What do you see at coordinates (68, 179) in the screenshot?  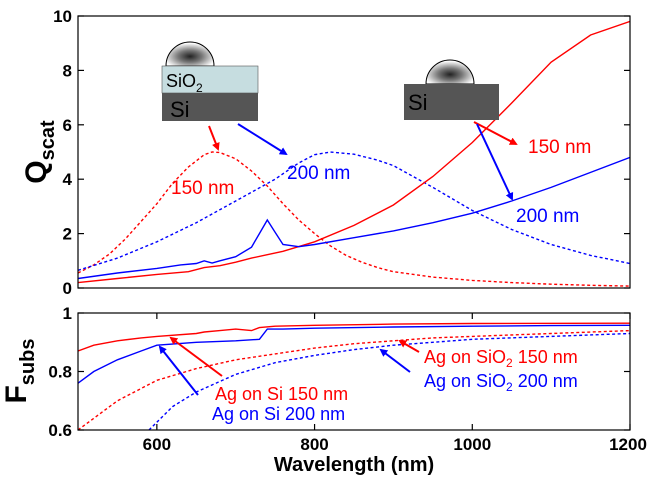 I see `top-y-tick-label: 4` at bounding box center [68, 179].